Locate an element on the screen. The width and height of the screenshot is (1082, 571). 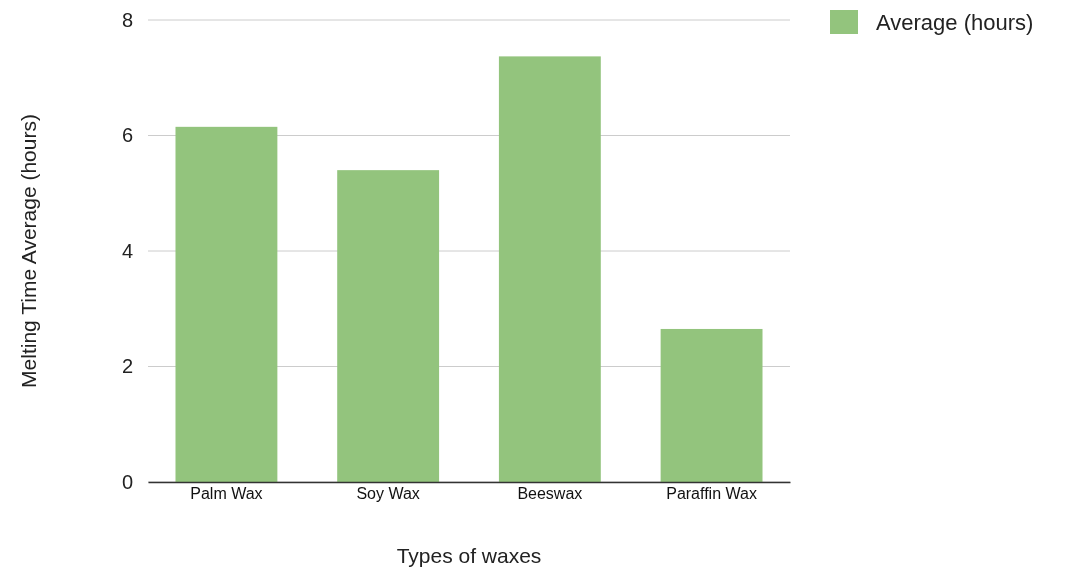
y-tick-label: 0 is located at coordinates (127, 481).